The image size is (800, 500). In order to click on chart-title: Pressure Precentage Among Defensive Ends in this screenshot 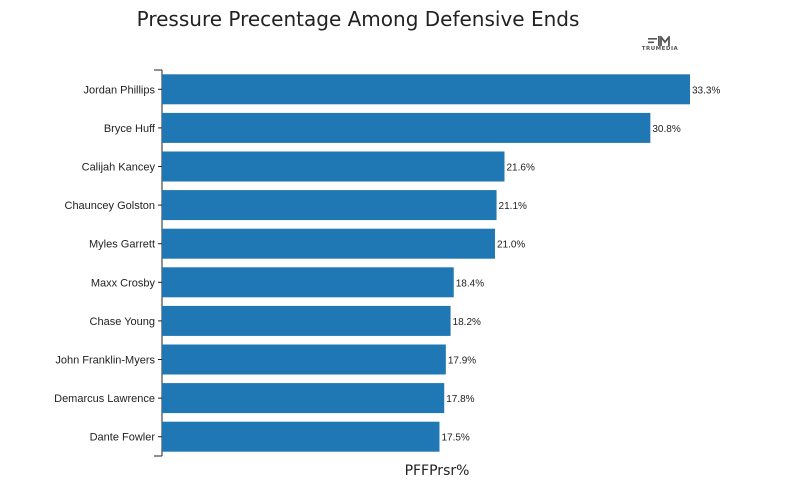, I will do `click(358, 19)`.